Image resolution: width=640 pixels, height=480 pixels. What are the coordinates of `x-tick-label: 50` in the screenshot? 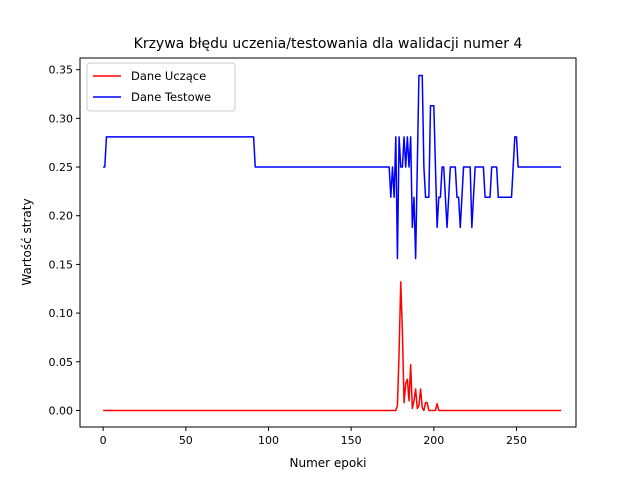 It's located at (186, 440).